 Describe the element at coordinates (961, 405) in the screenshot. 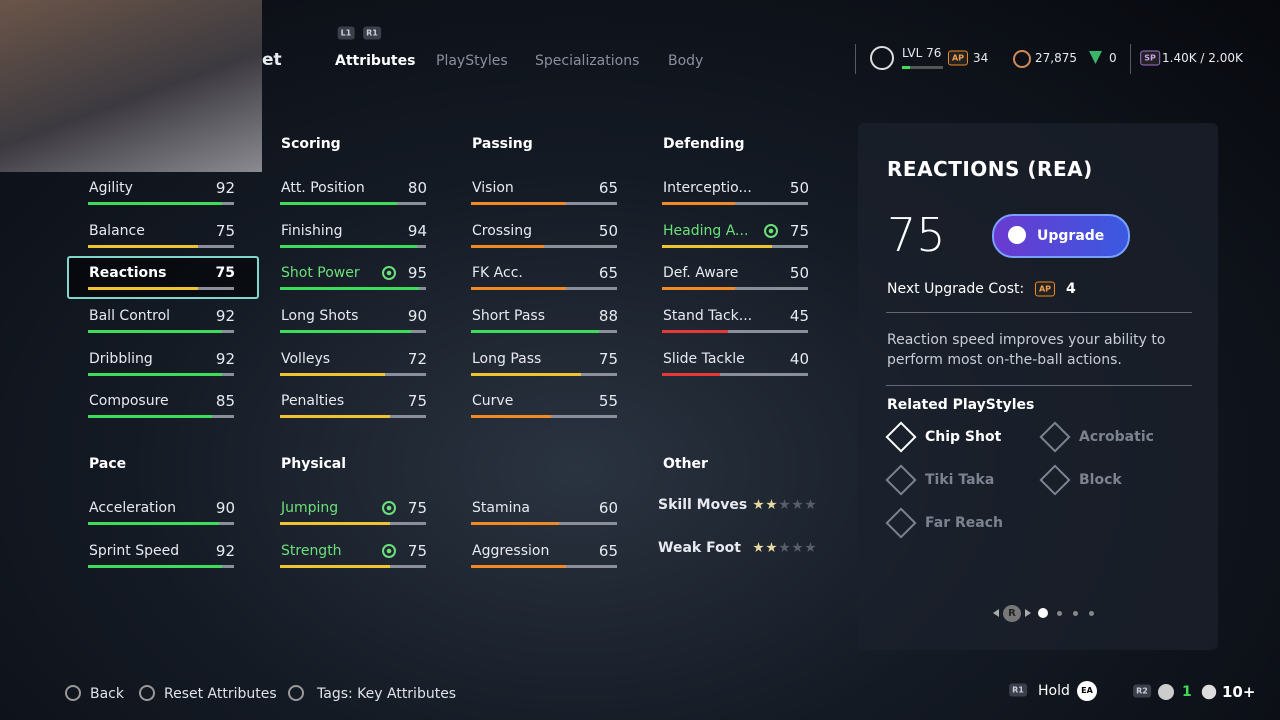

I see `related-title: Related PlayStyles` at that location.